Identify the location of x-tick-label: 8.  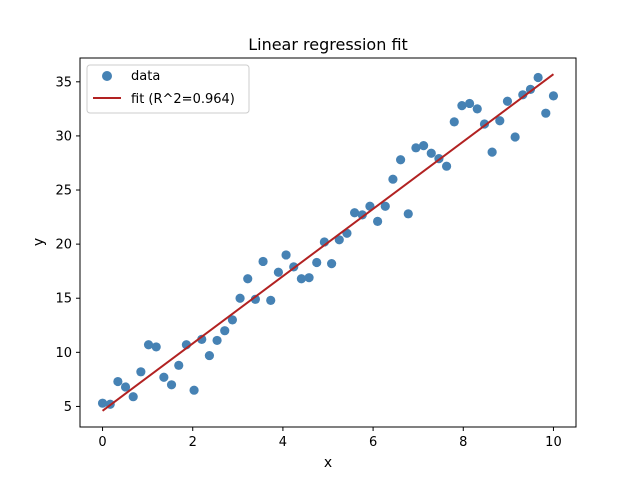
(463, 442).